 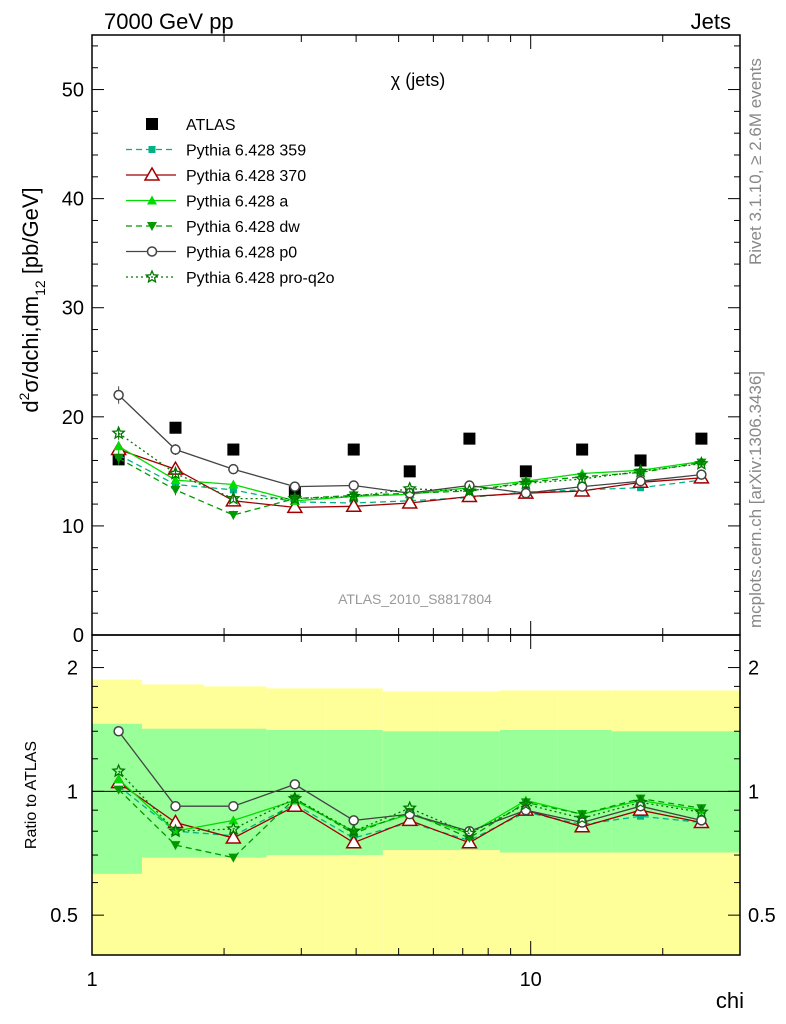 I want to click on plot-title: χ (jets), so click(x=418, y=80).